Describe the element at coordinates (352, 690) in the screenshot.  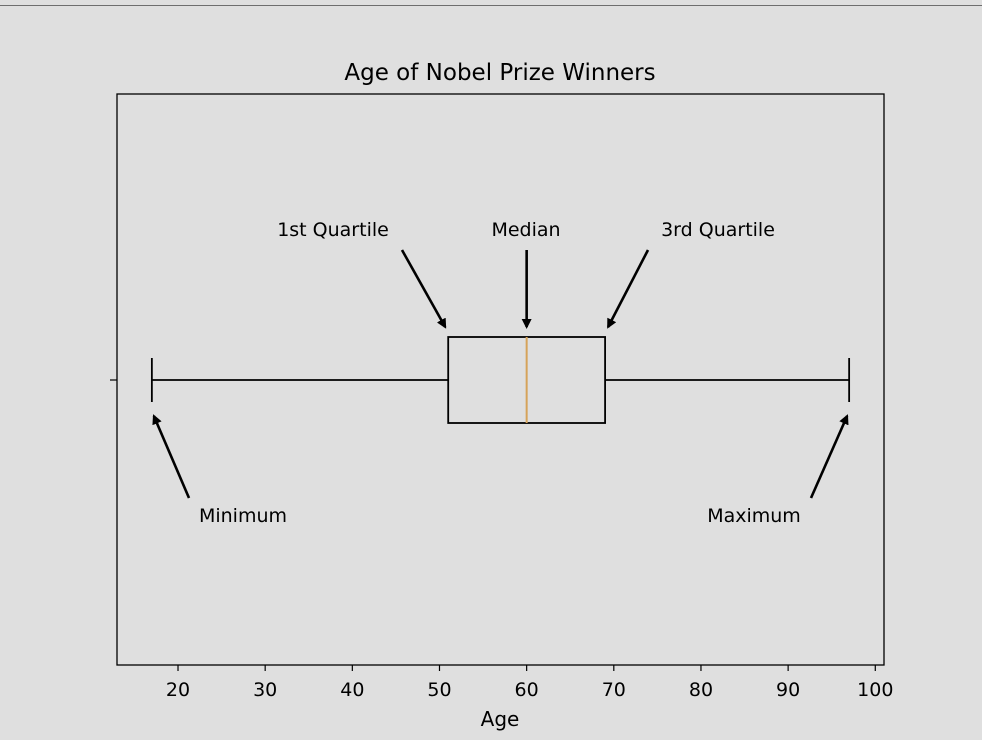
I see `x-tick-label: 40` at that location.